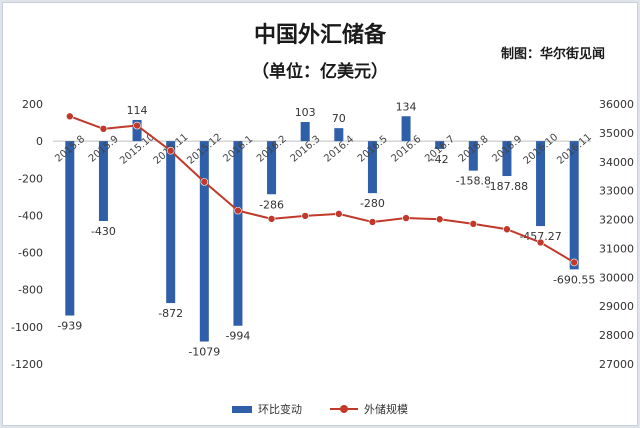 The height and width of the screenshot is (428, 640). Describe the element at coordinates (271, 204) in the screenshot. I see `bar-data-label: -286` at that location.